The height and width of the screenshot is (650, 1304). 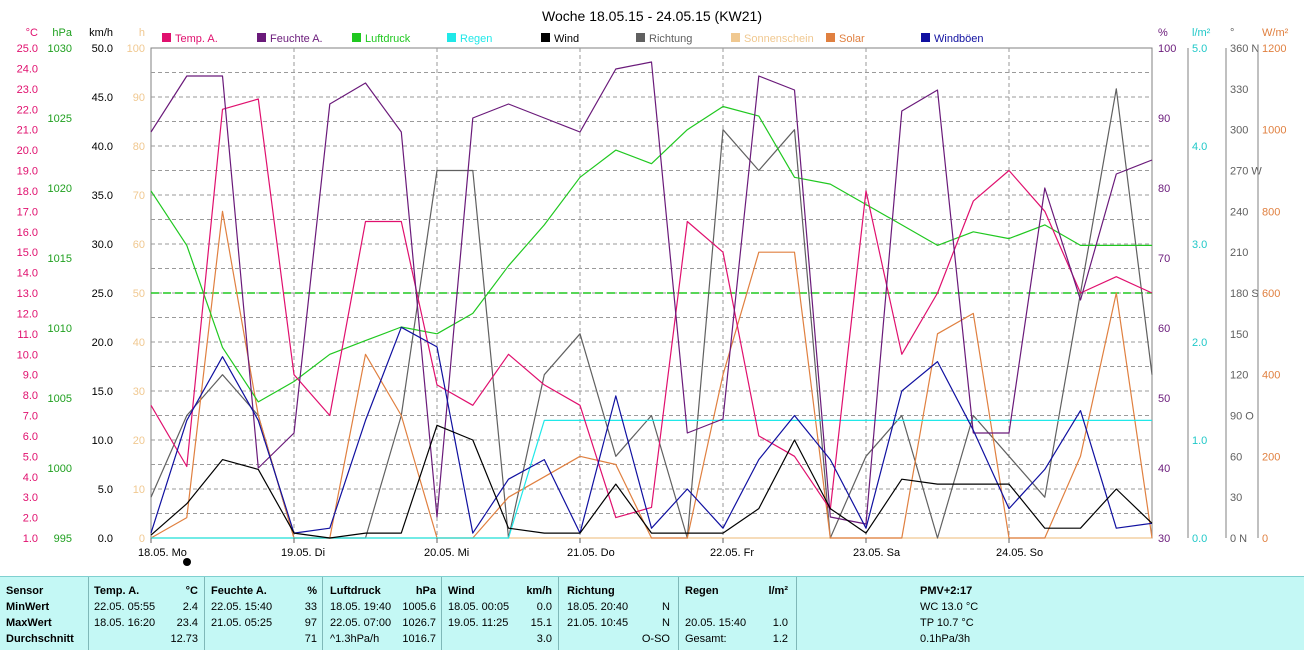 I want to click on pressure-min-value: 1005.6, so click(x=419, y=607).